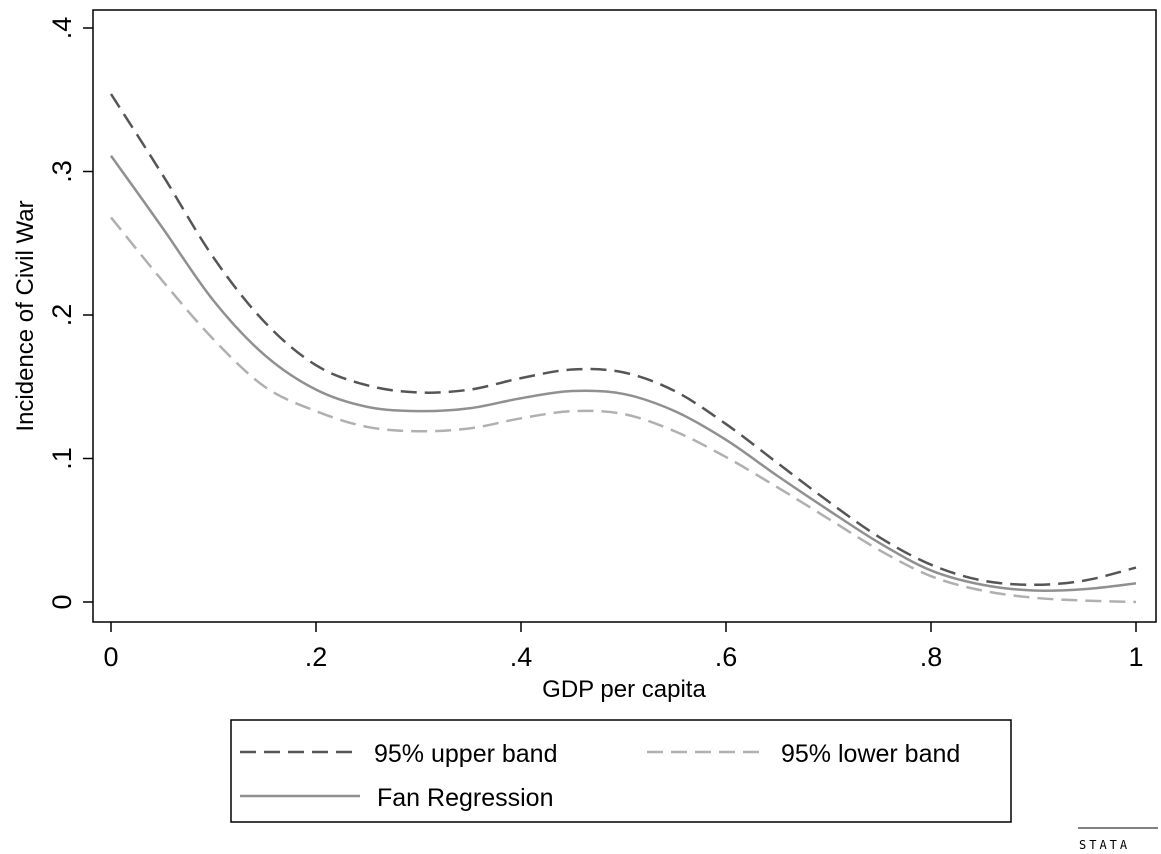 The image size is (1161, 854). What do you see at coordinates (110, 657) in the screenshot?
I see `x-tick-label: 0` at bounding box center [110, 657].